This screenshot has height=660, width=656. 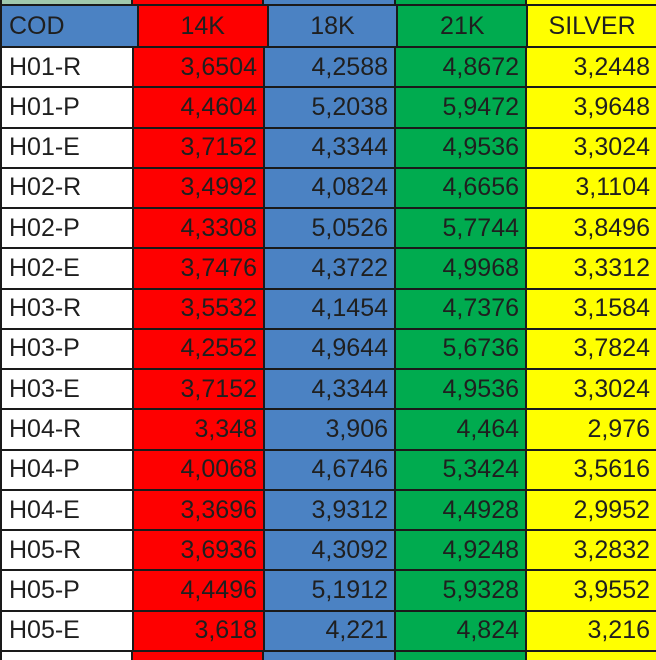 What do you see at coordinates (199, 268) in the screenshot?
I see `14k-cell: 3,7476` at bounding box center [199, 268].